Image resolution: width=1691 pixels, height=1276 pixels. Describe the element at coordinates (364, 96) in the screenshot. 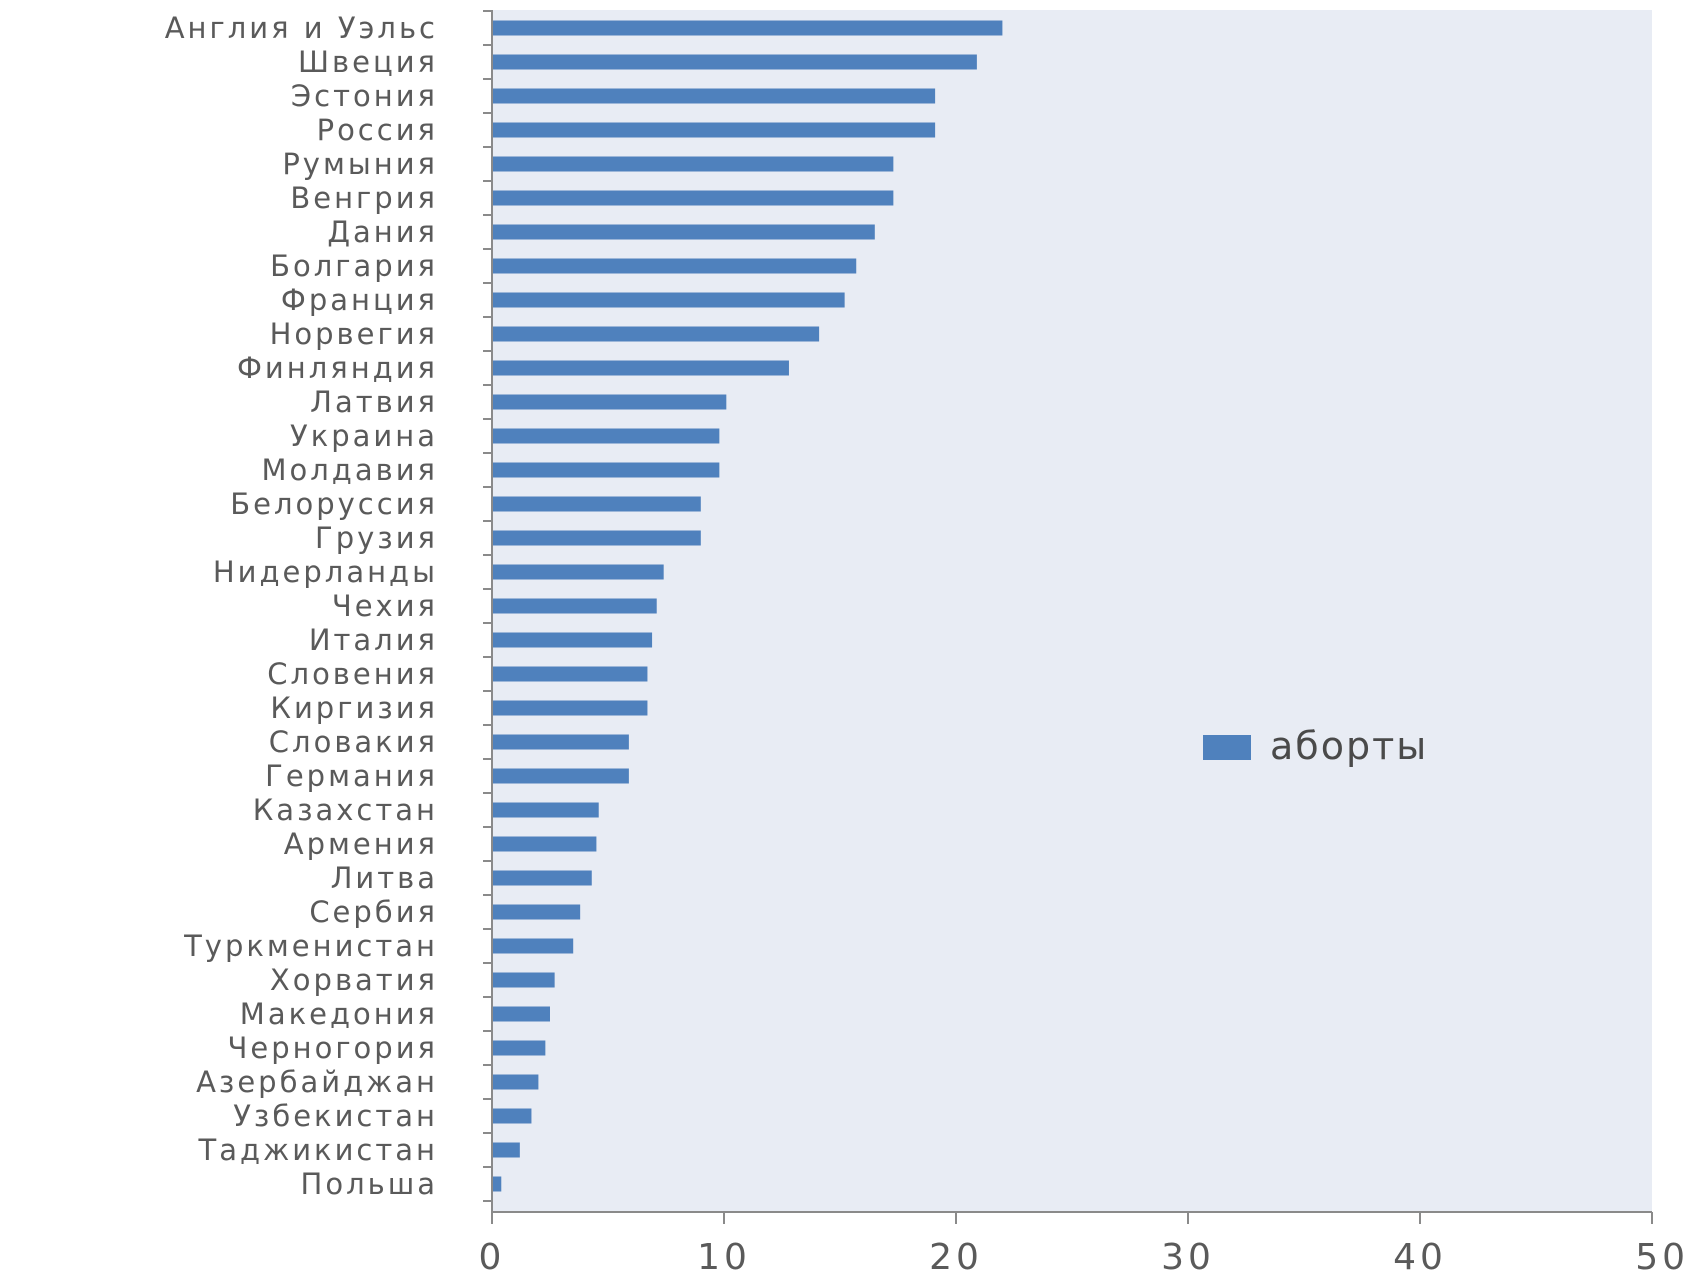

I see `category-label: Эстония` at that location.